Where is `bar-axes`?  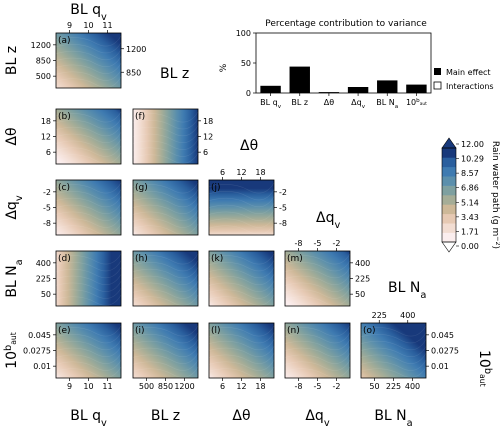 bar-axes is located at coordinates (343, 63).